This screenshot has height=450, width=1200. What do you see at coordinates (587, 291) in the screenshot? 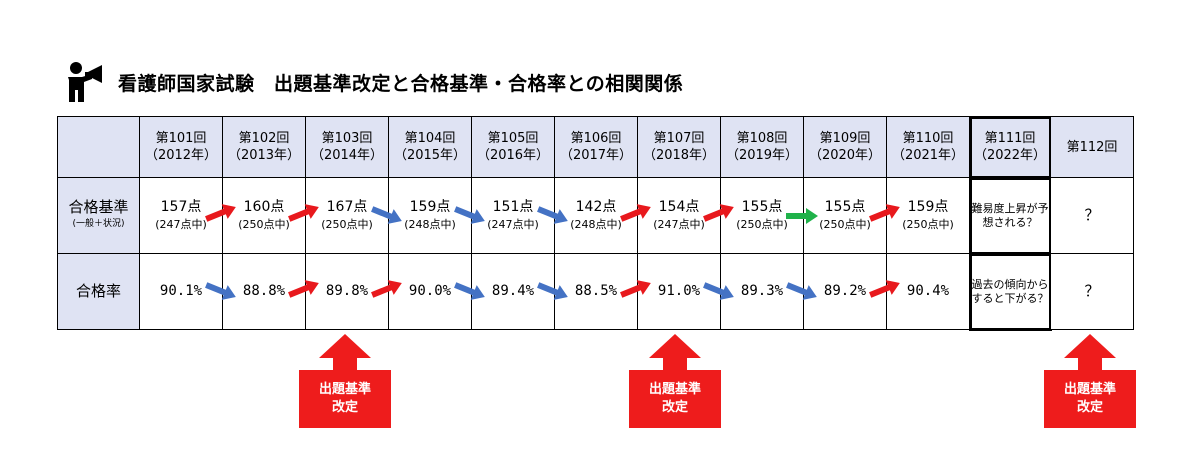
I see `pass-rate-cell: 88.5%` at bounding box center [587, 291].